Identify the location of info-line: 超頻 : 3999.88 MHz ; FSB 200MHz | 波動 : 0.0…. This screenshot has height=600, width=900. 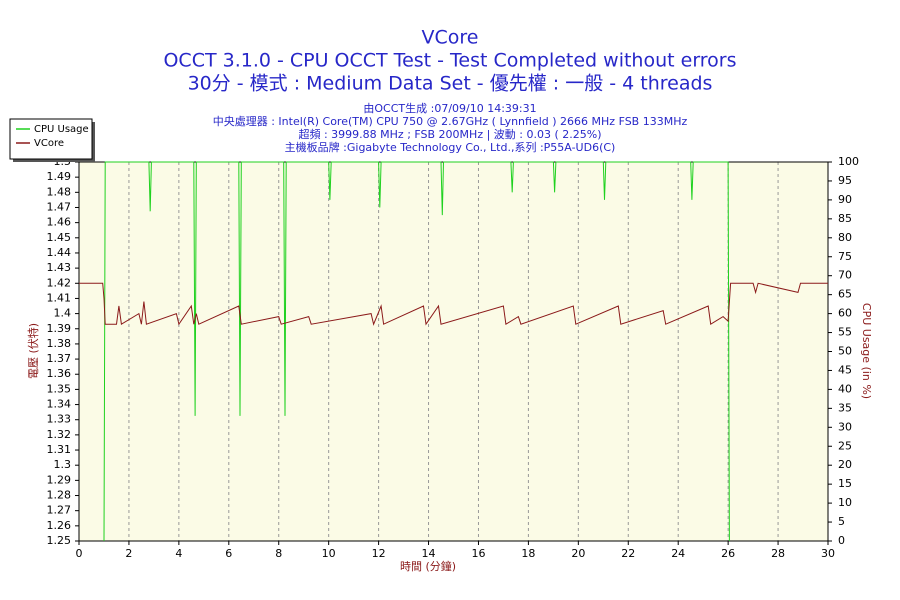
(449, 134).